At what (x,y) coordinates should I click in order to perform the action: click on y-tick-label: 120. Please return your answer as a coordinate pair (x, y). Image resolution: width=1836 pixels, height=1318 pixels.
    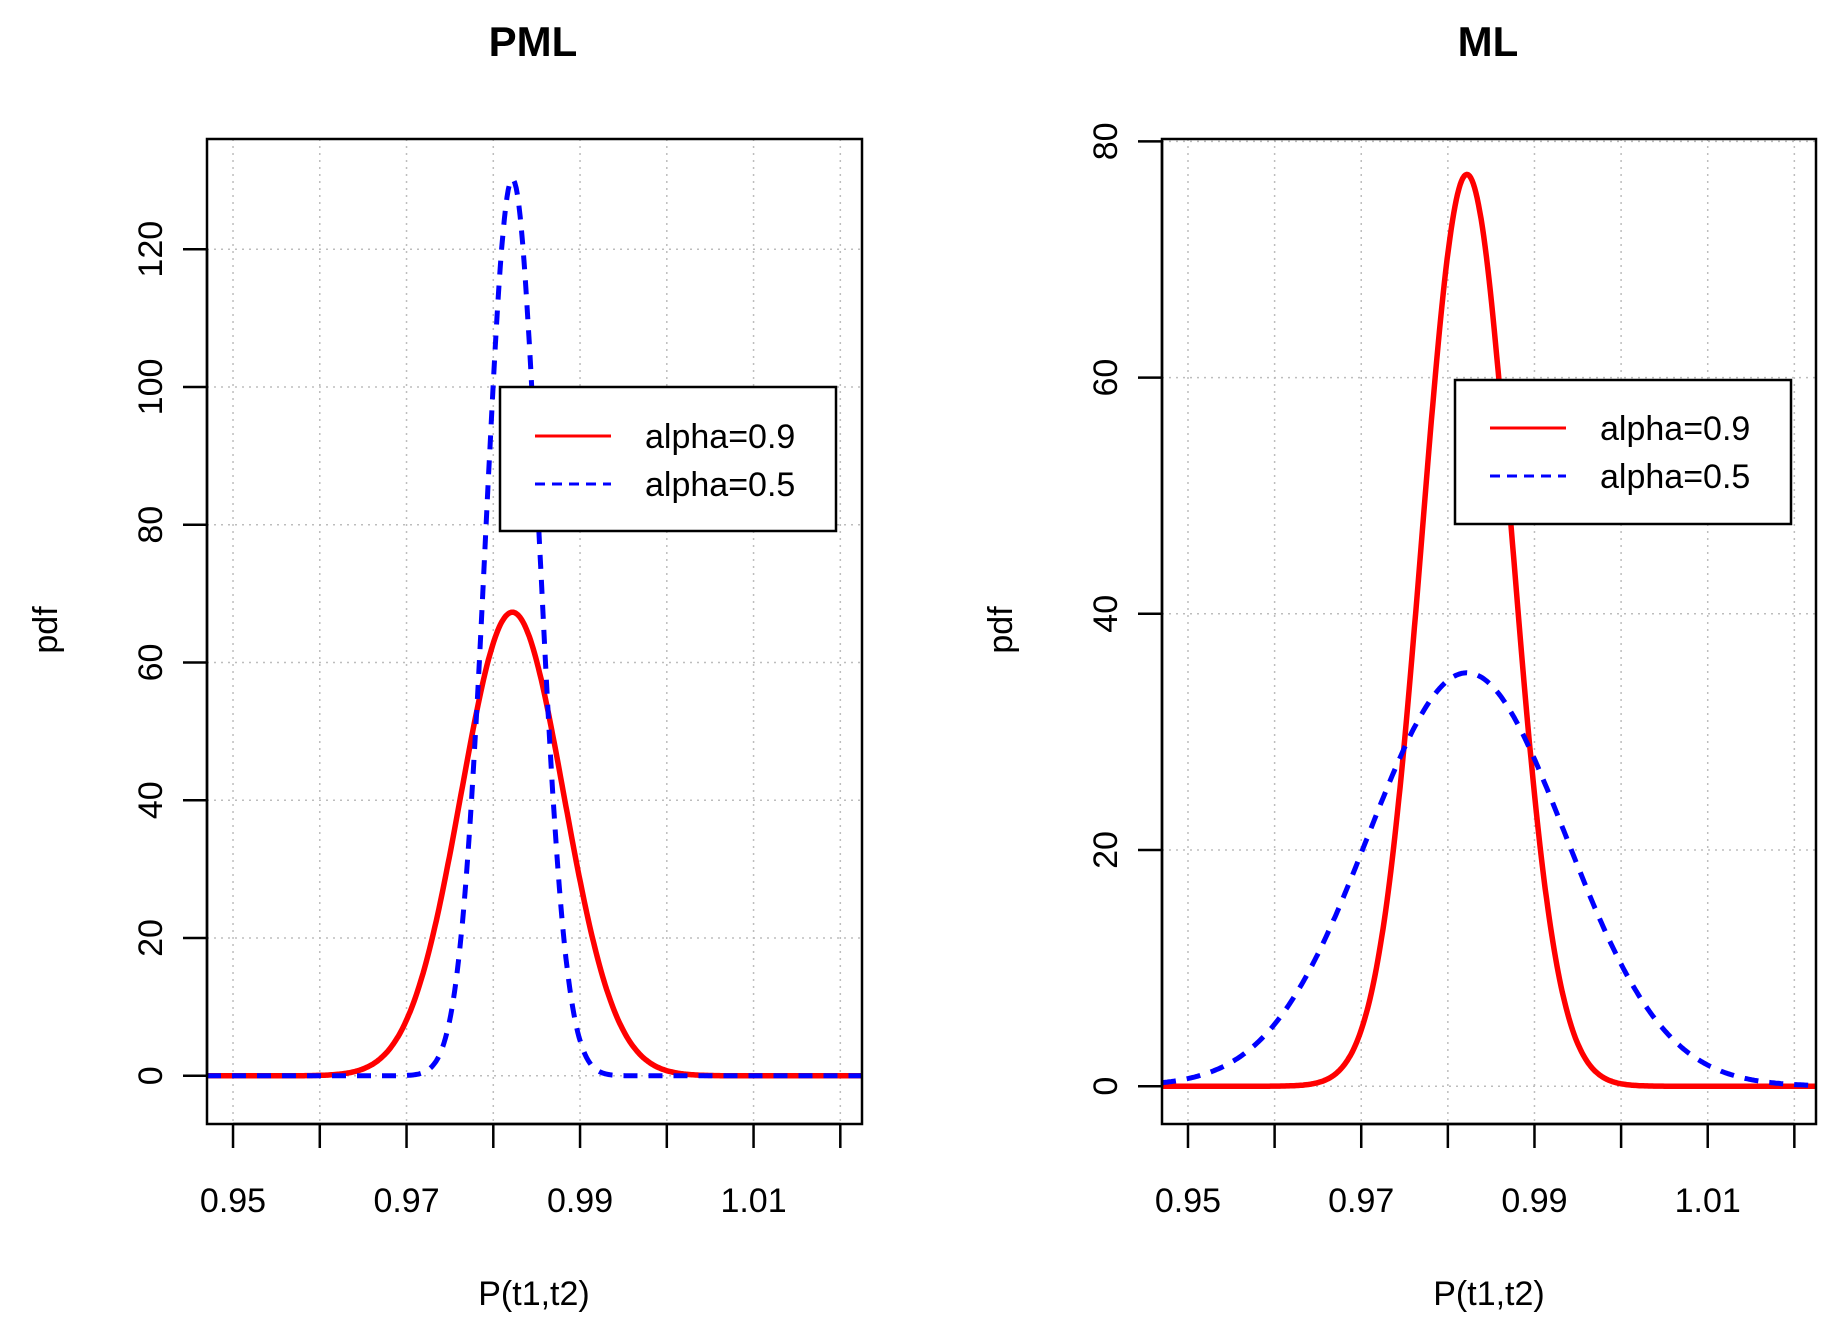
    Looking at the image, I should click on (151, 249).